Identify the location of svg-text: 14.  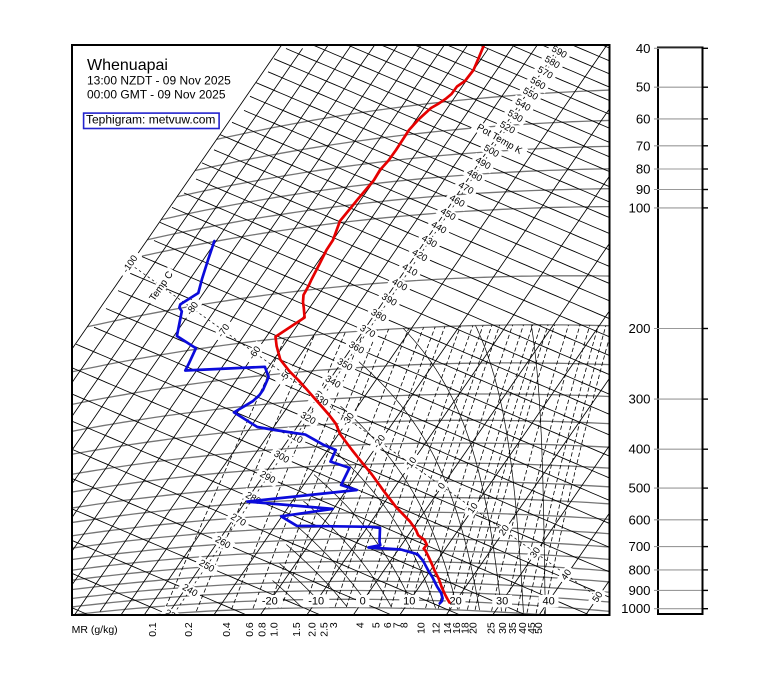
(448, 628).